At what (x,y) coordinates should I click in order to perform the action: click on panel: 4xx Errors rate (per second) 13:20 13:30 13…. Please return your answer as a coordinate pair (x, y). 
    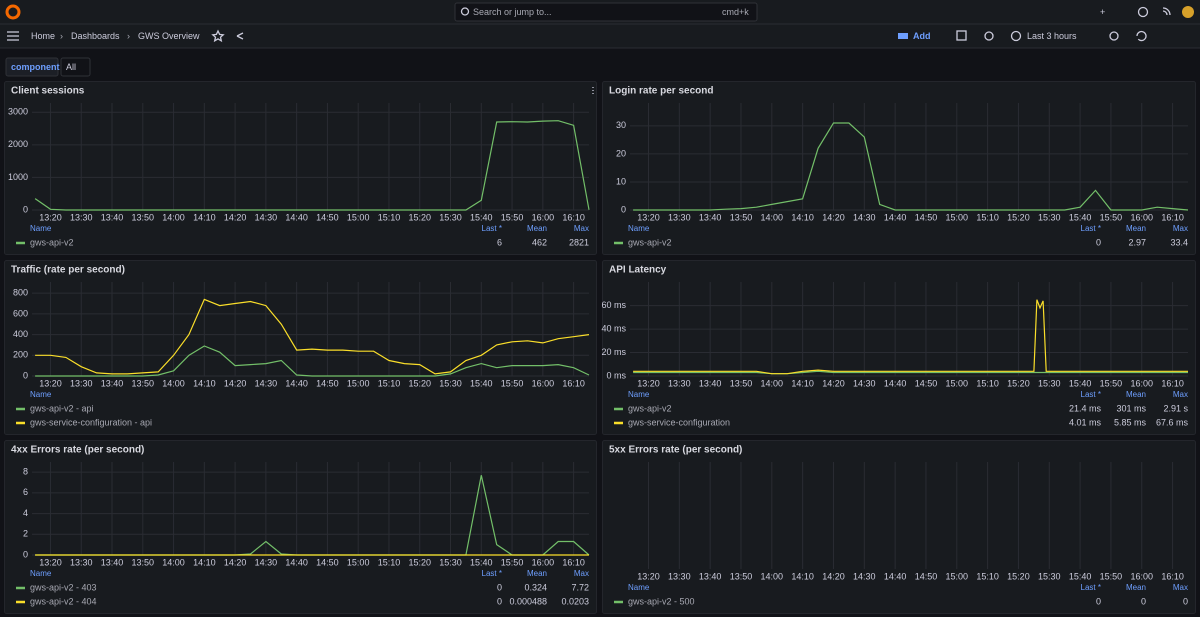
    Looking at the image, I should click on (300, 527).